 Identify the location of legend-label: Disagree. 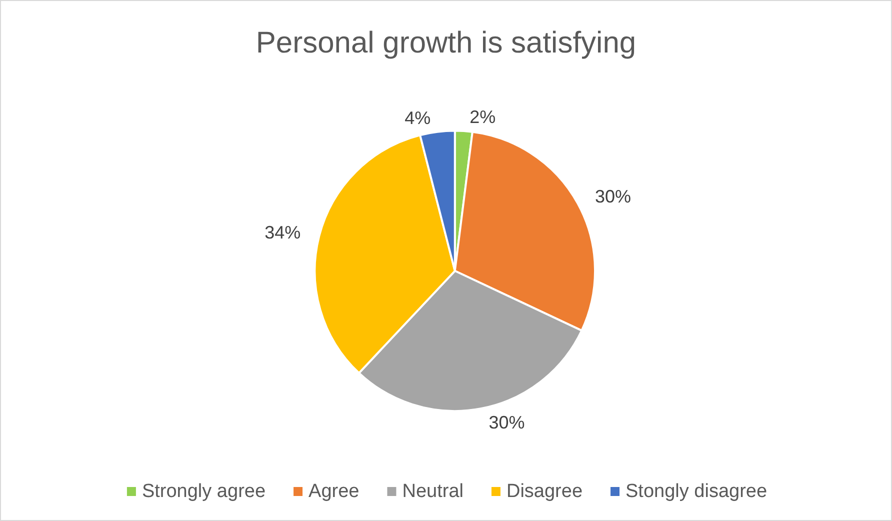
(544, 491).